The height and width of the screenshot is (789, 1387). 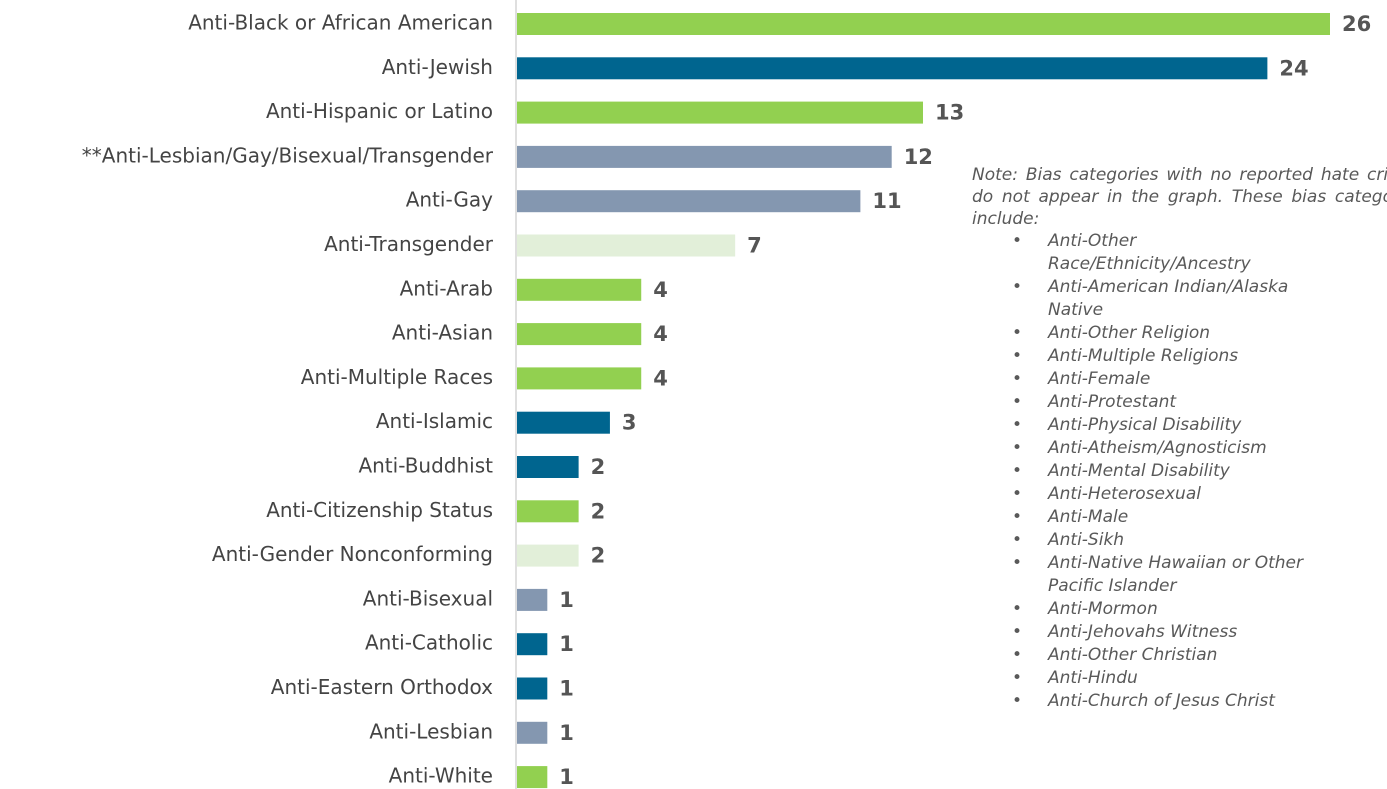 What do you see at coordinates (409, 244) in the screenshot?
I see `category-label: Anti-Transgender` at bounding box center [409, 244].